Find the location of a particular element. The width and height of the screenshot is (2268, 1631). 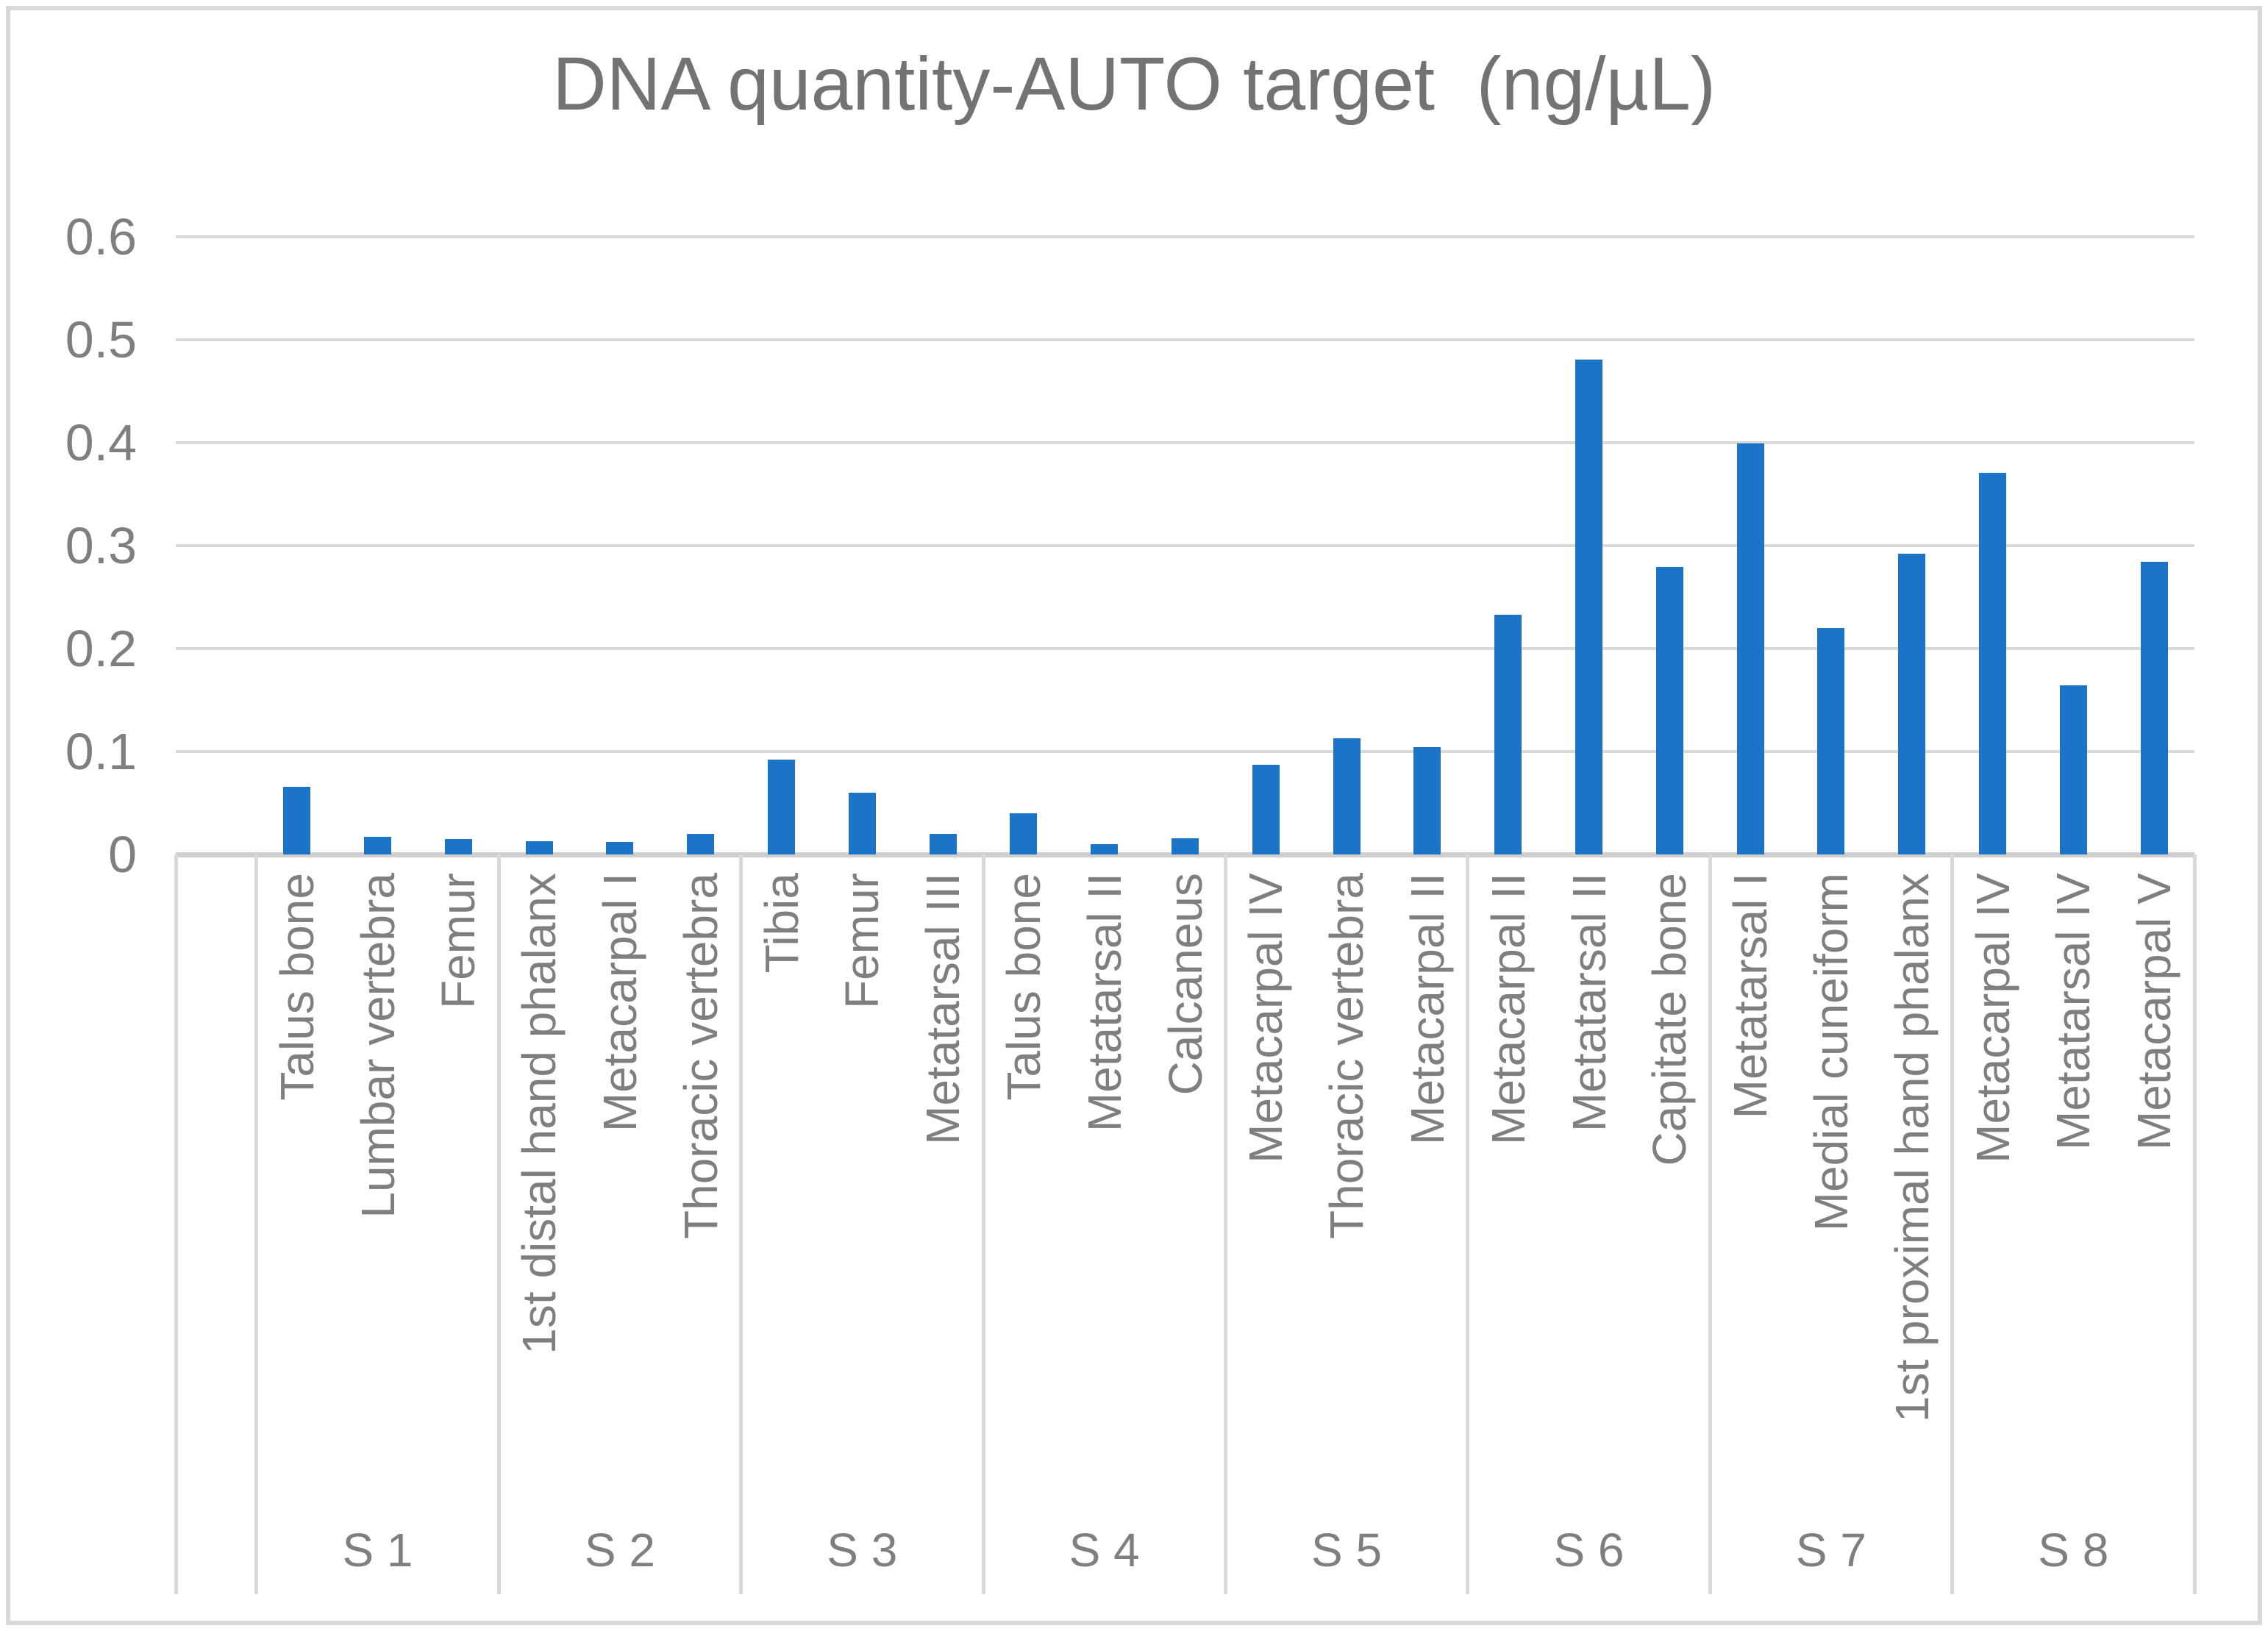

bone-label: Metacarpal I is located at coordinates (620, 1002).